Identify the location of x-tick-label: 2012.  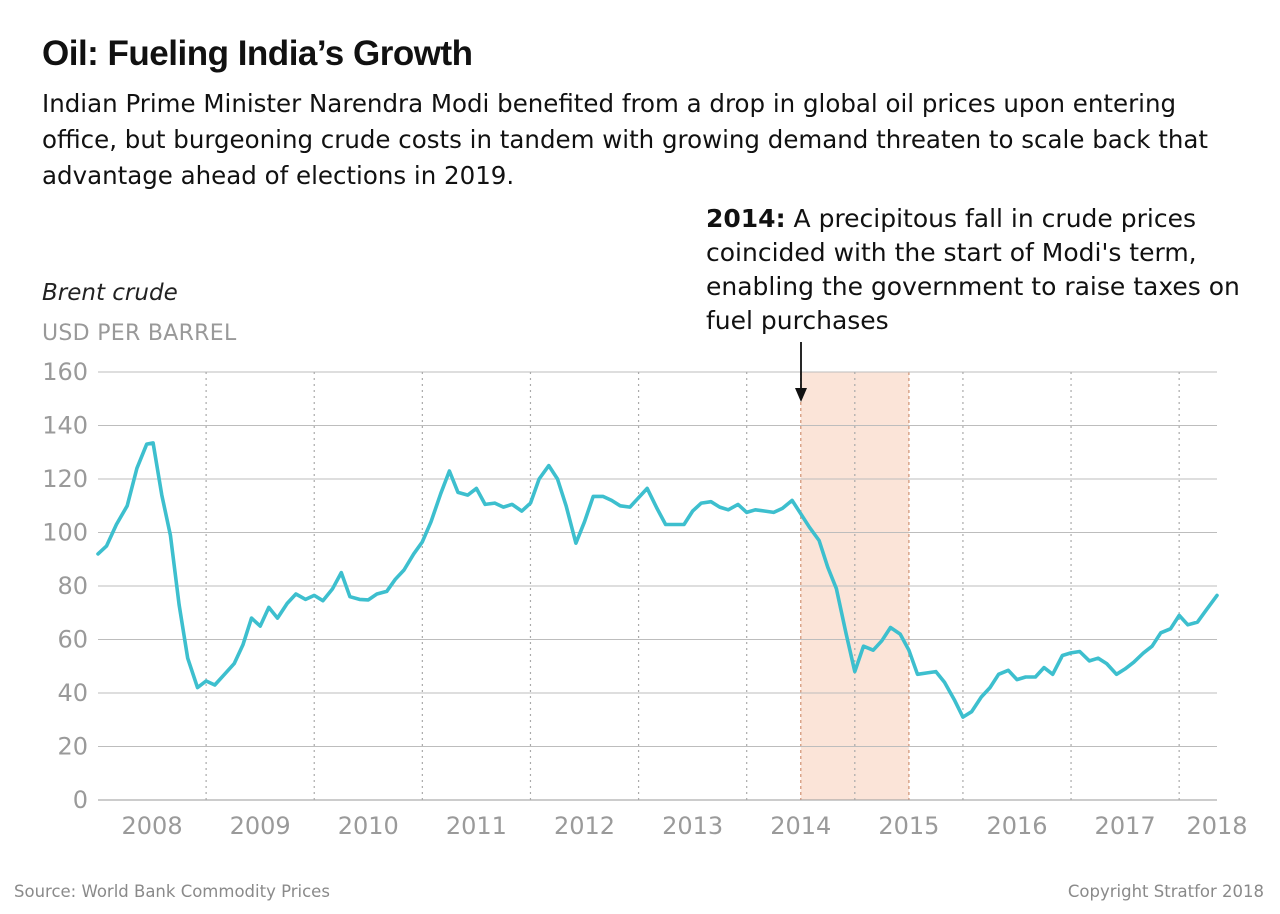
(584, 826).